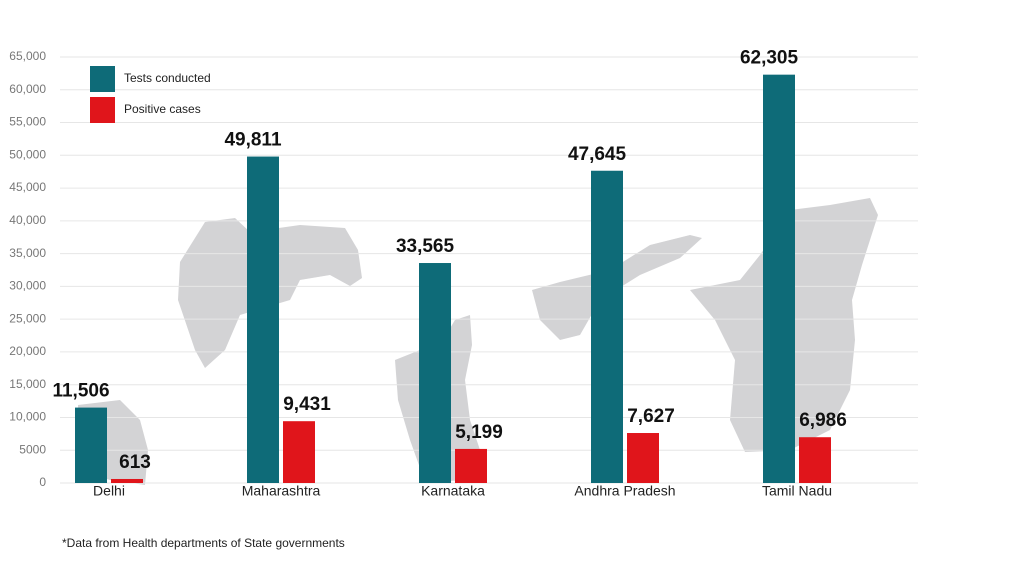 The image size is (1024, 576). I want to click on value-label: 47,645, so click(597, 154).